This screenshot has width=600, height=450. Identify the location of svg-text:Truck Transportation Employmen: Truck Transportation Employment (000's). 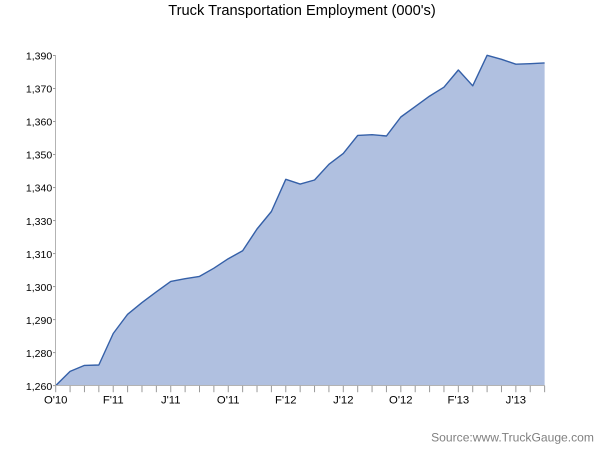
(302, 11).